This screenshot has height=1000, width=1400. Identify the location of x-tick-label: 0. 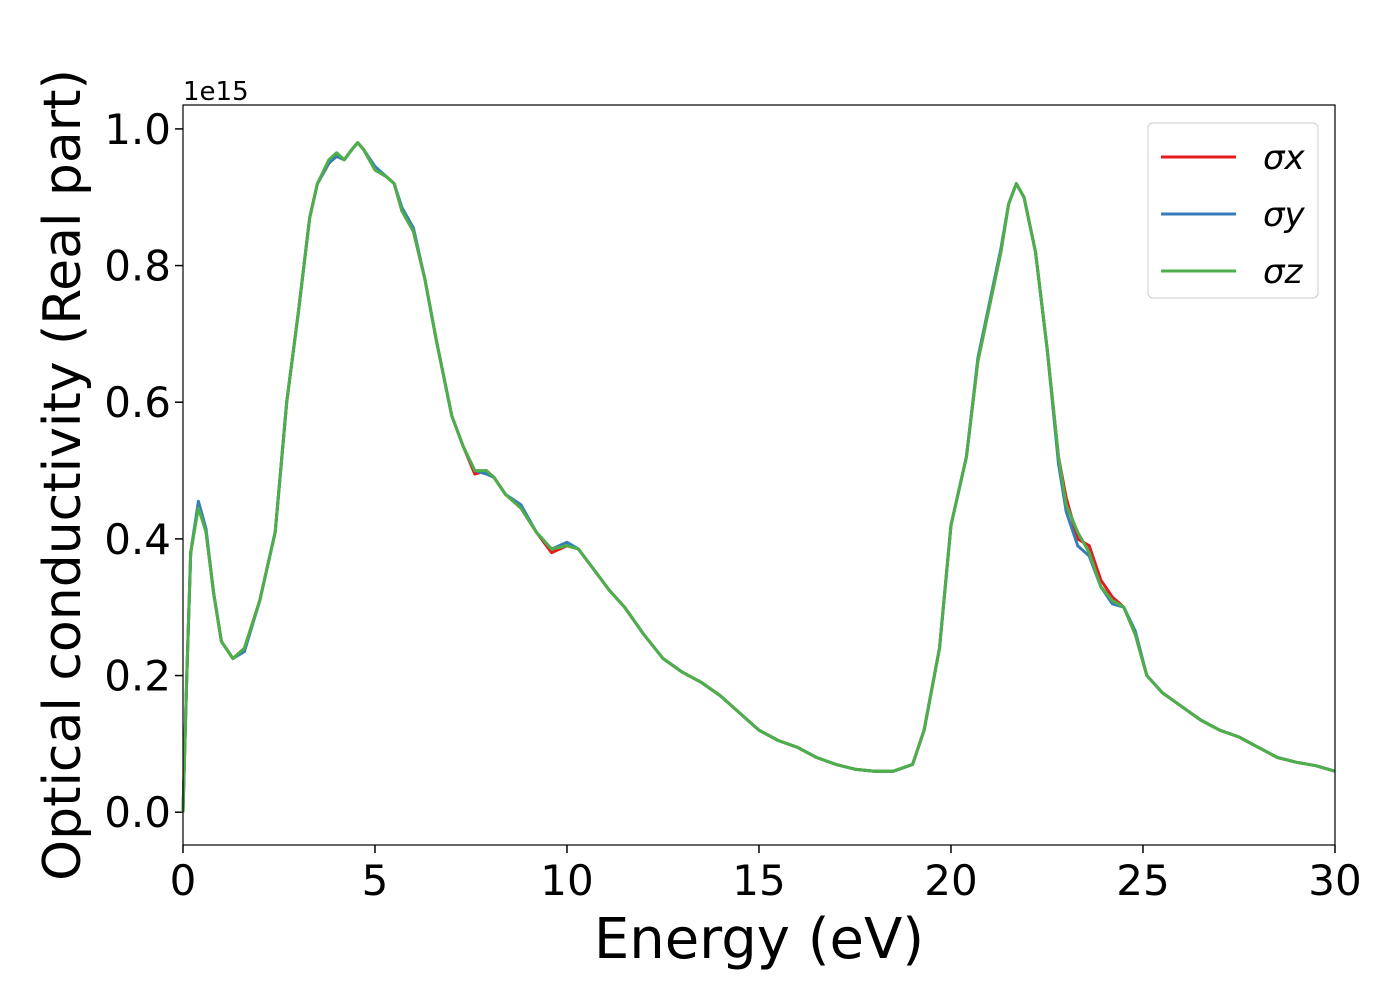
(183, 880).